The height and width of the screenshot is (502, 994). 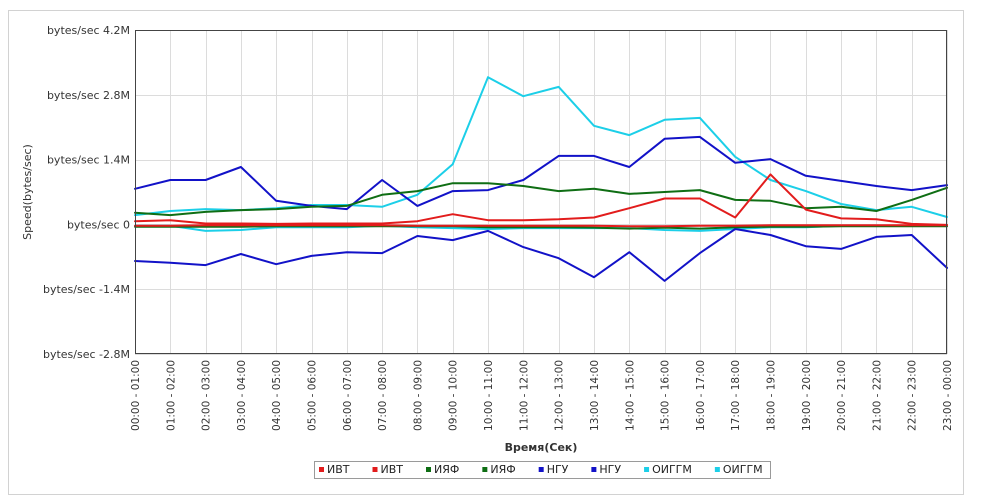 I want to click on x-axis-label: Время(Сек), so click(x=541, y=447).